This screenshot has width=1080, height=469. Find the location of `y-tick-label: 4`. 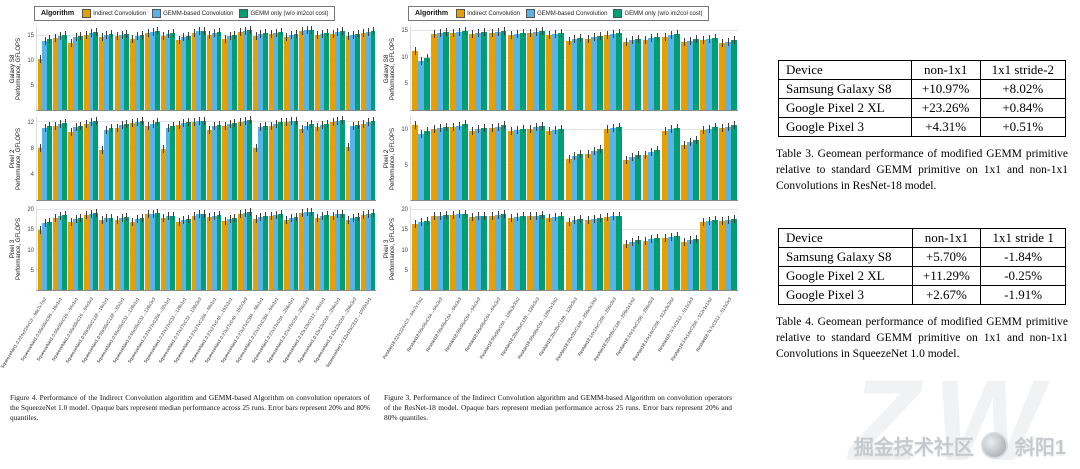

y-tick-label: 4 is located at coordinates (32, 174).